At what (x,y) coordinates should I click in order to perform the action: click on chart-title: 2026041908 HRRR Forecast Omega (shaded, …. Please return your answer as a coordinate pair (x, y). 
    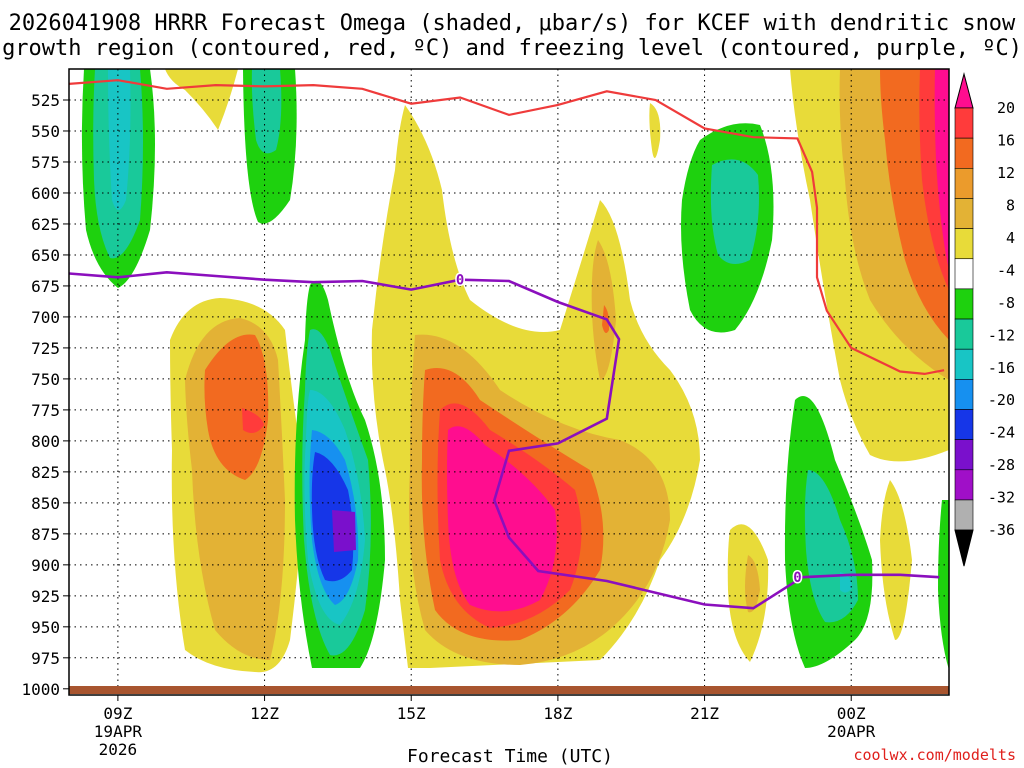
    Looking at the image, I should click on (512, 23).